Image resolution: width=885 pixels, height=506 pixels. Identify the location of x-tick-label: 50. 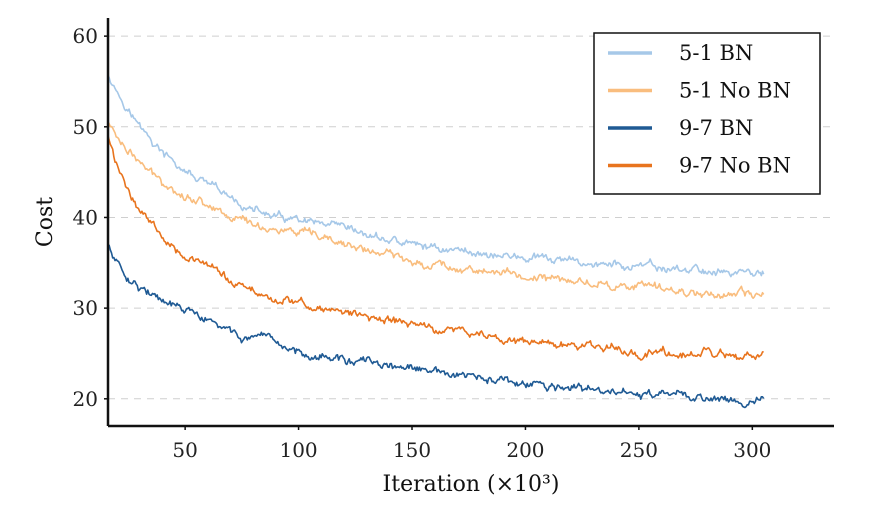
(184, 450).